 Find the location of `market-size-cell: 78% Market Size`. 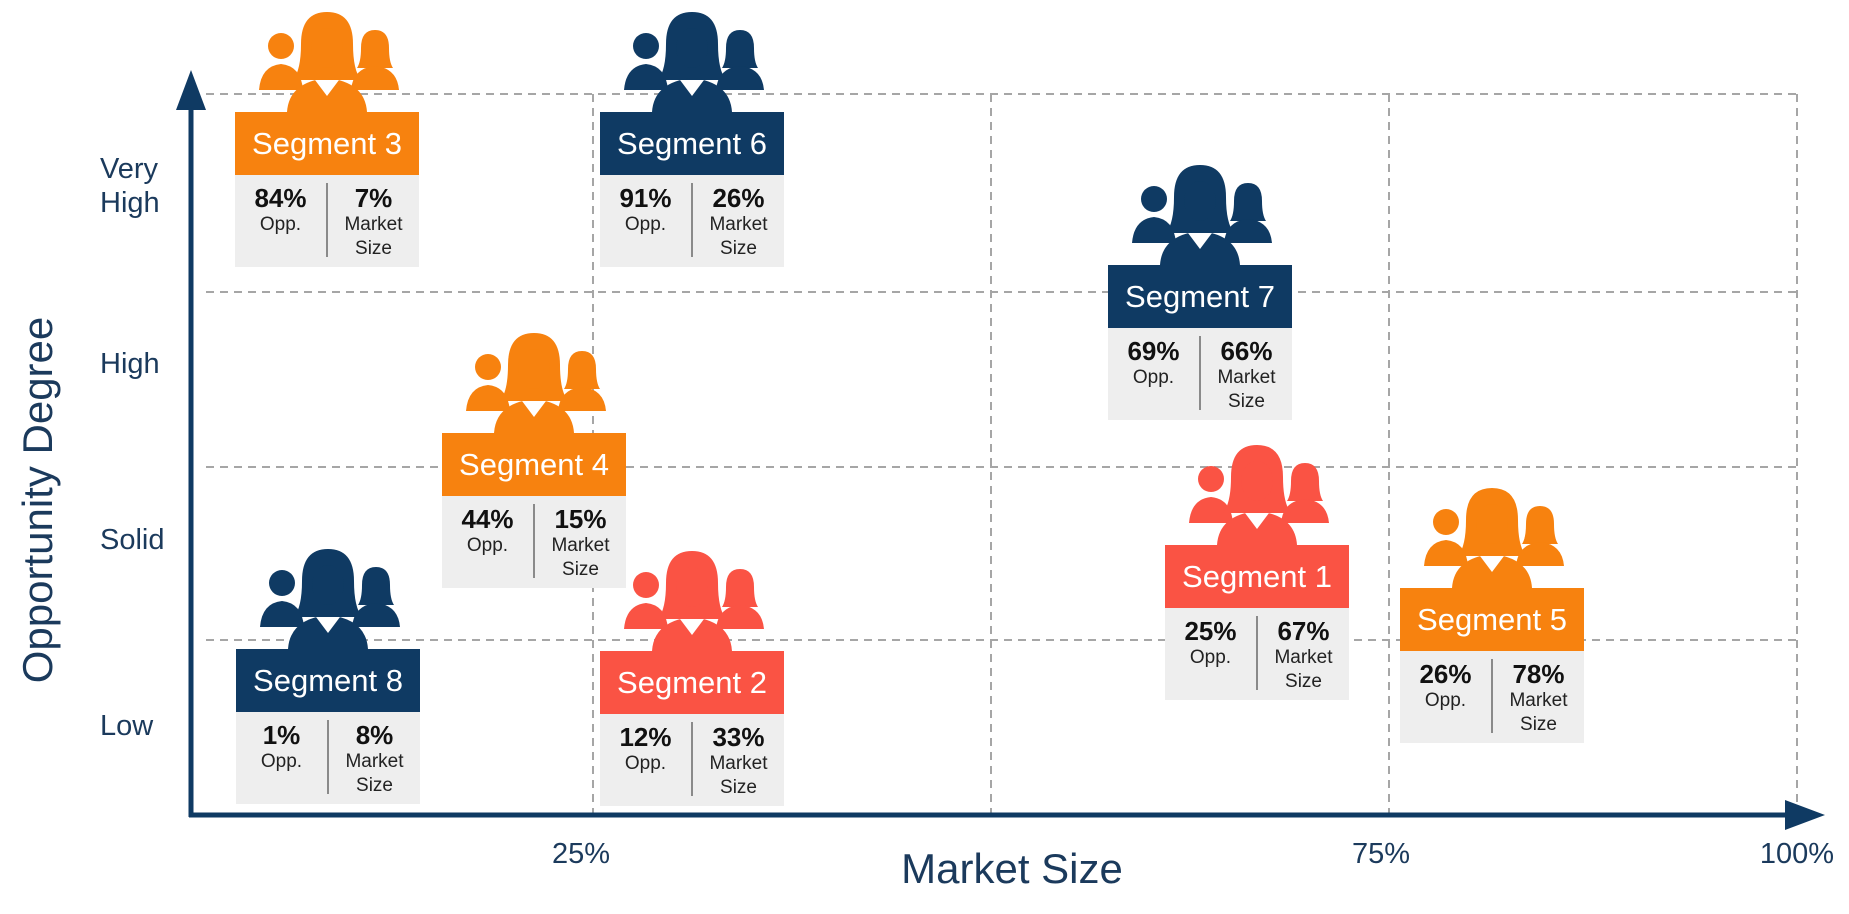

market-size-cell: 78% Market Size is located at coordinates (1538, 697).